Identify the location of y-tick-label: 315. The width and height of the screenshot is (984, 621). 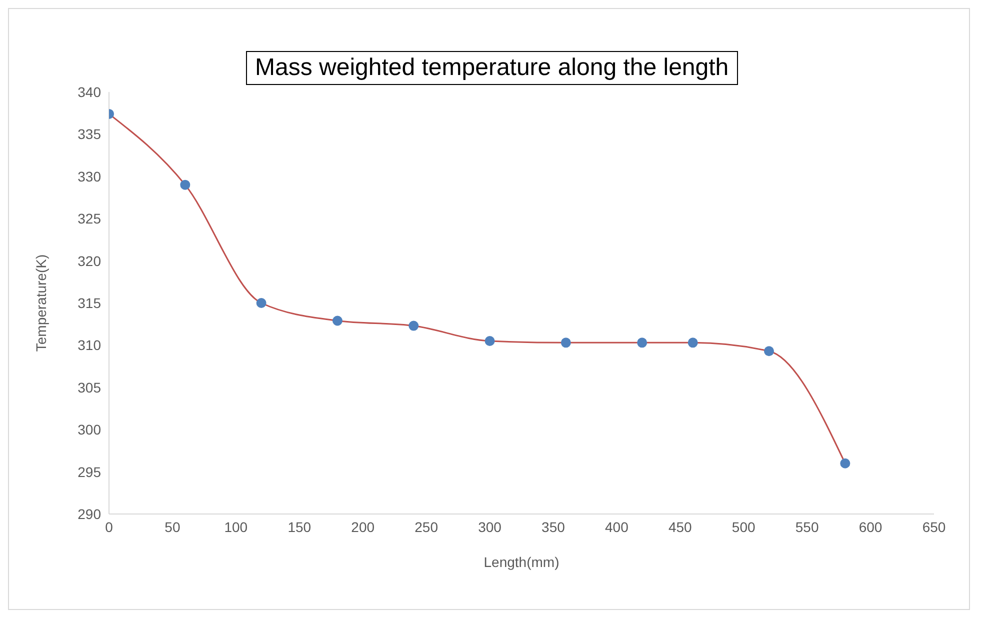
(90, 302).